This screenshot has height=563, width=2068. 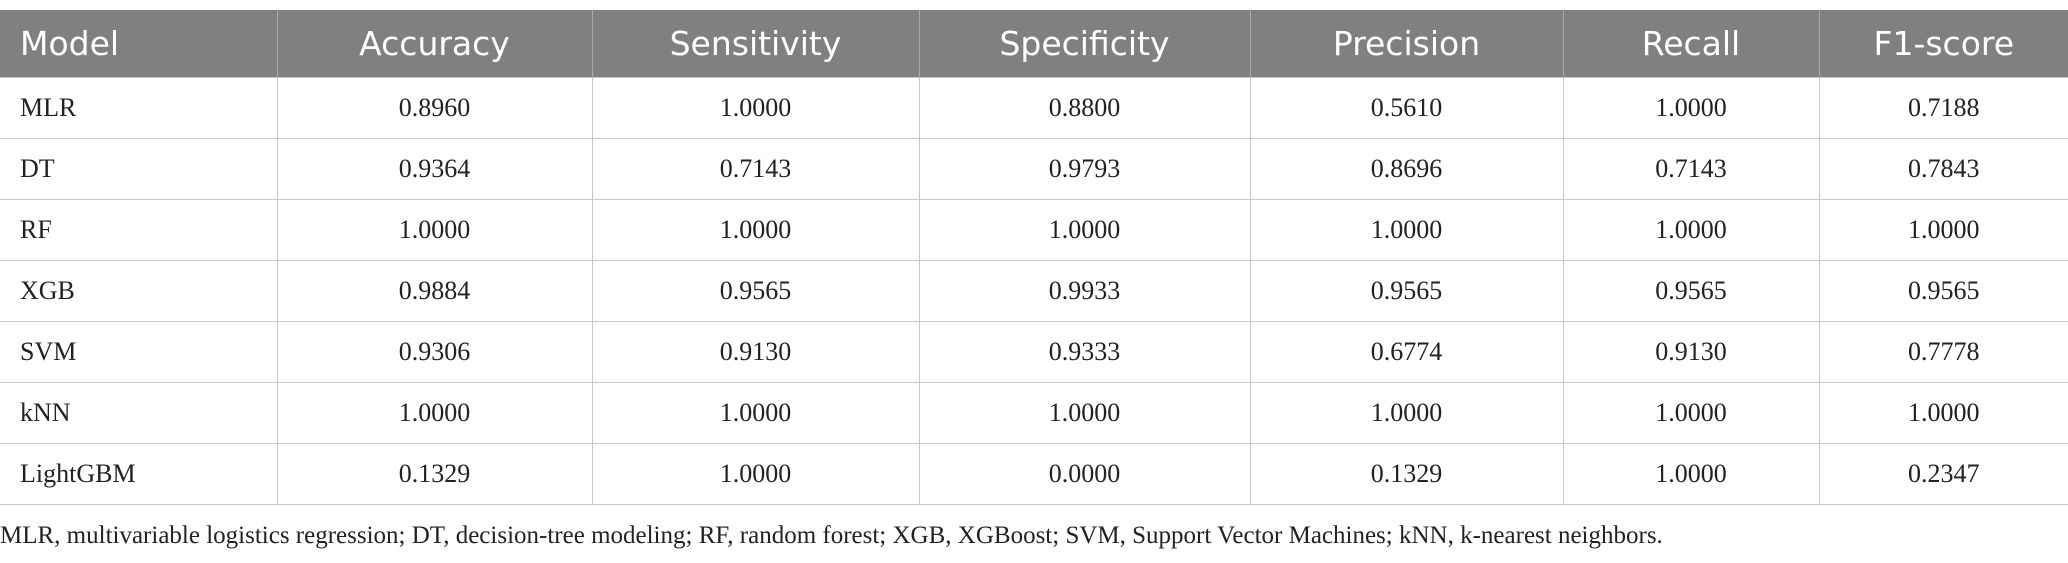 What do you see at coordinates (139, 108) in the screenshot?
I see `model-cell: MLR` at bounding box center [139, 108].